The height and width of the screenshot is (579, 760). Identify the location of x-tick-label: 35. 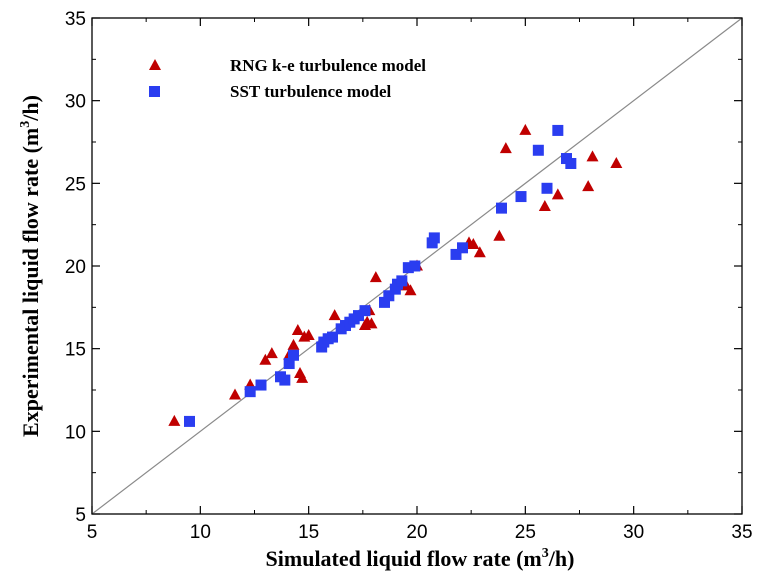
(741, 532).